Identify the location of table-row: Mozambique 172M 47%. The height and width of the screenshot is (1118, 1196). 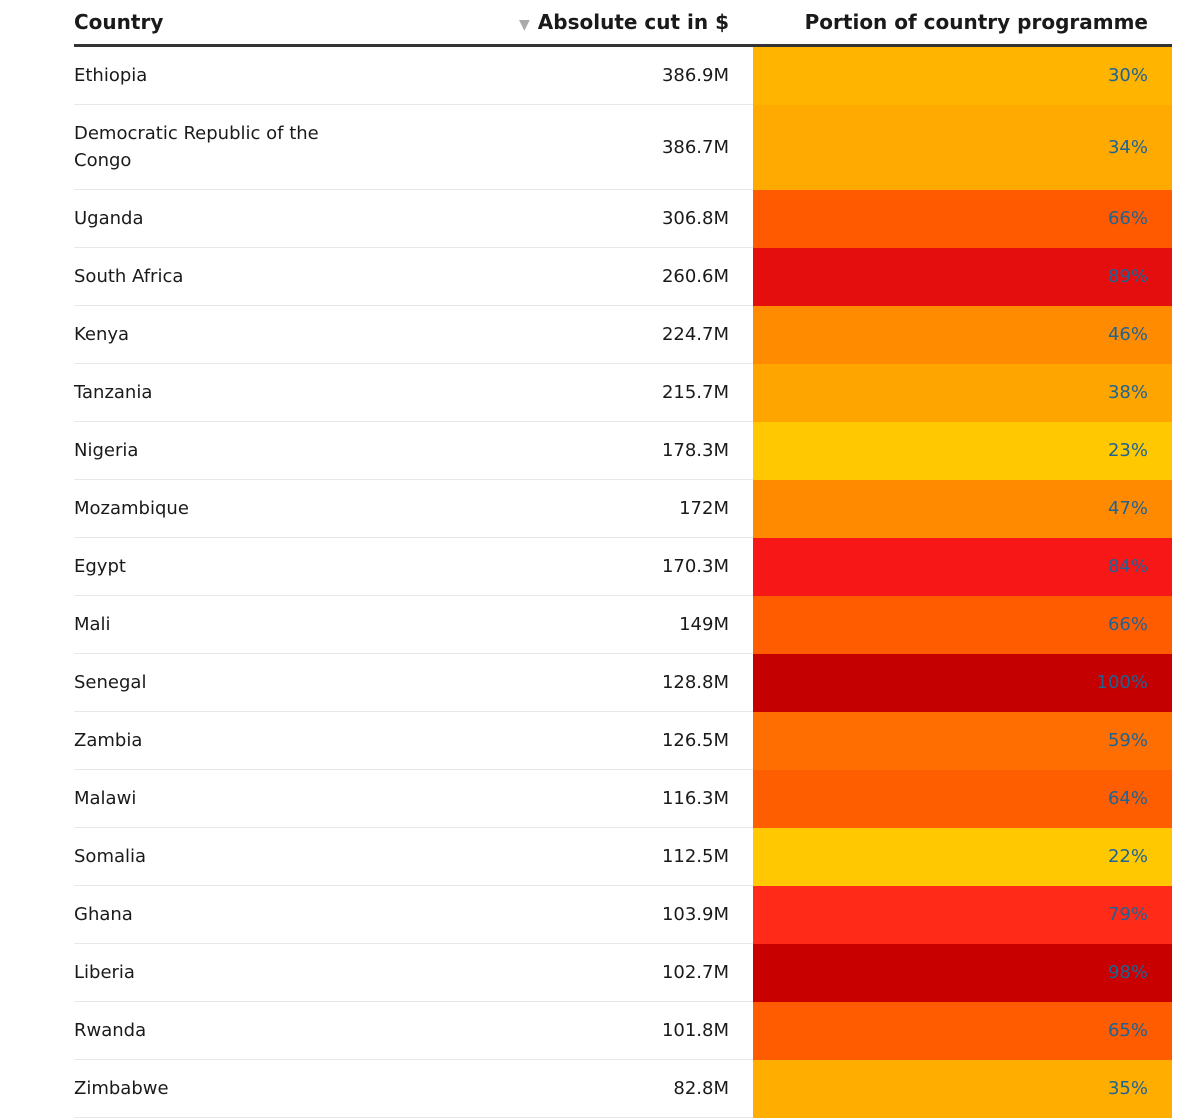
(623, 508).